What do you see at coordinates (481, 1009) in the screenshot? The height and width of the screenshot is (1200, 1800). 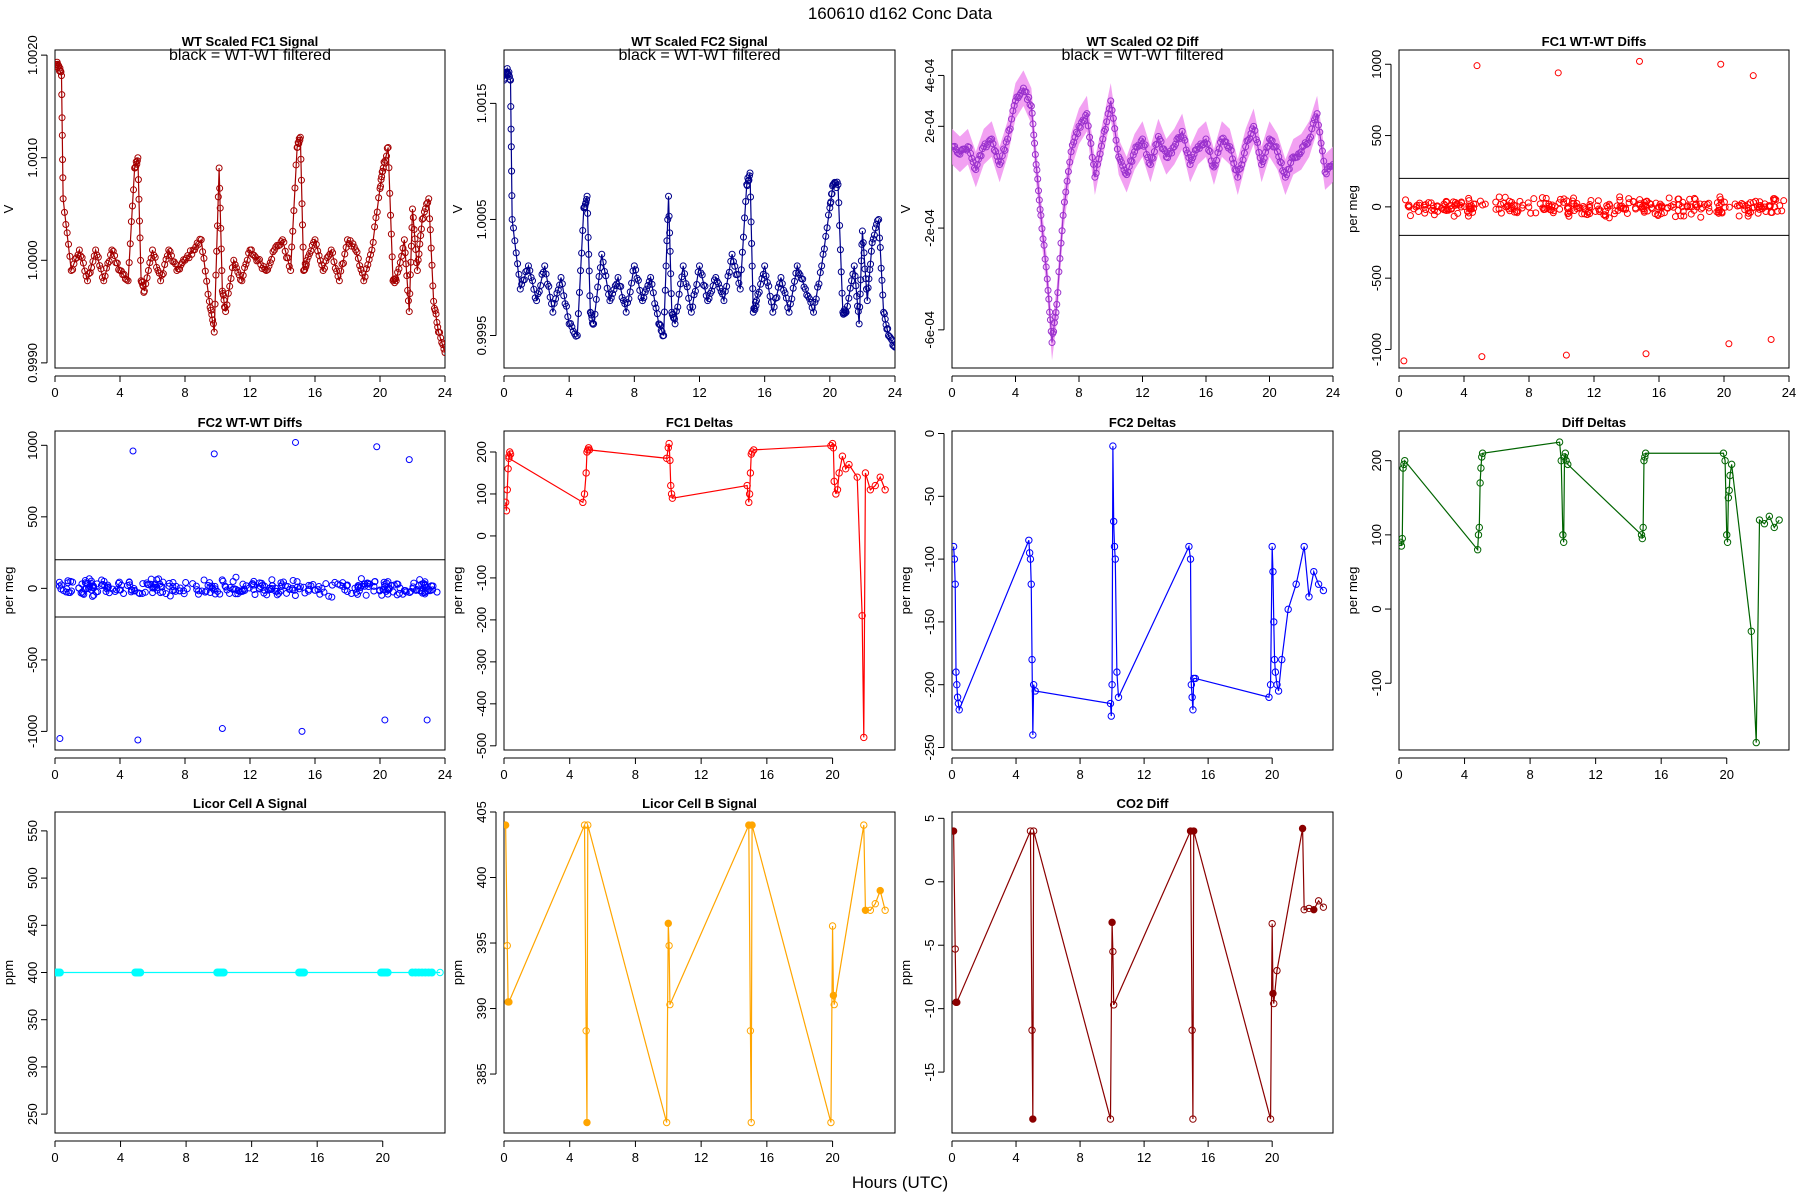 I see `y-tick-label: 390` at bounding box center [481, 1009].